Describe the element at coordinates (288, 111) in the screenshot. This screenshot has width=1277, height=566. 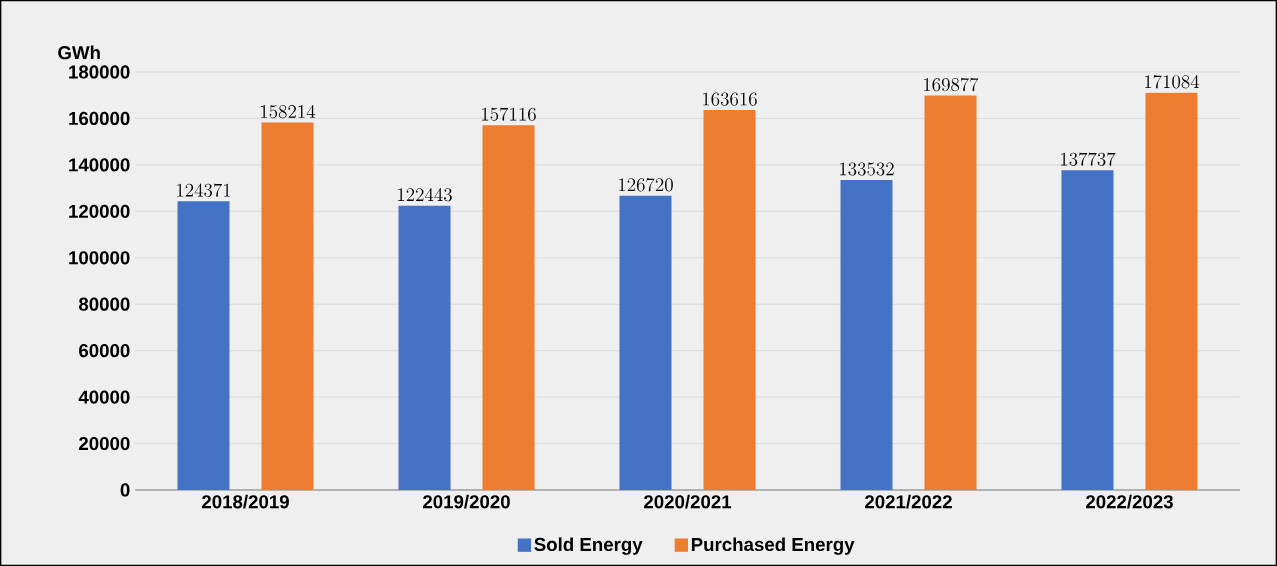
I see `data-label: 158214` at that location.